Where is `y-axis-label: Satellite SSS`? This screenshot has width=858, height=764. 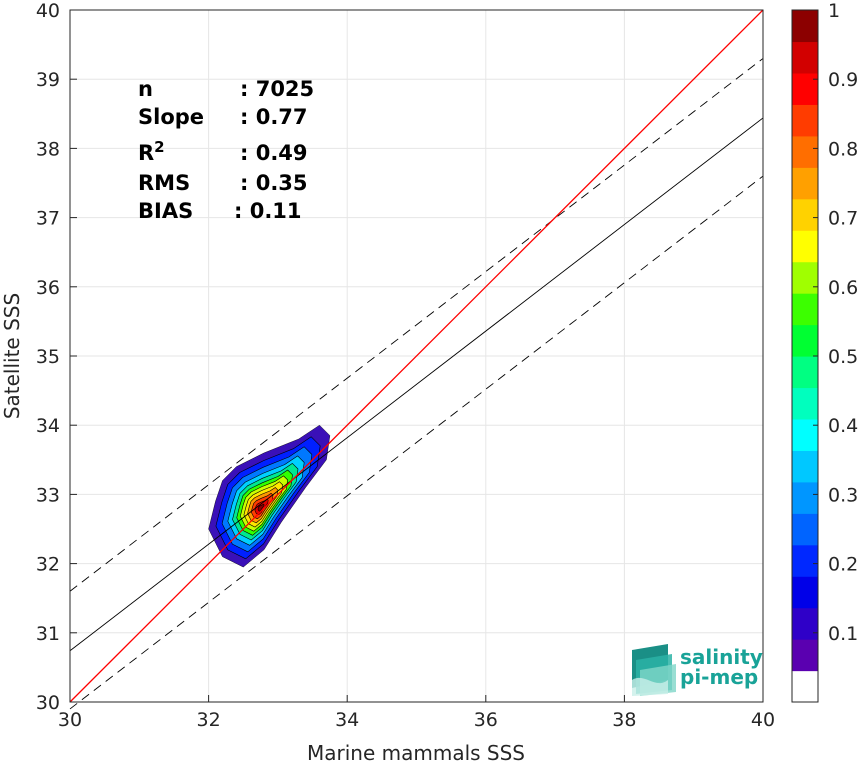
y-axis-label: Satellite SSS is located at coordinates (12, 356).